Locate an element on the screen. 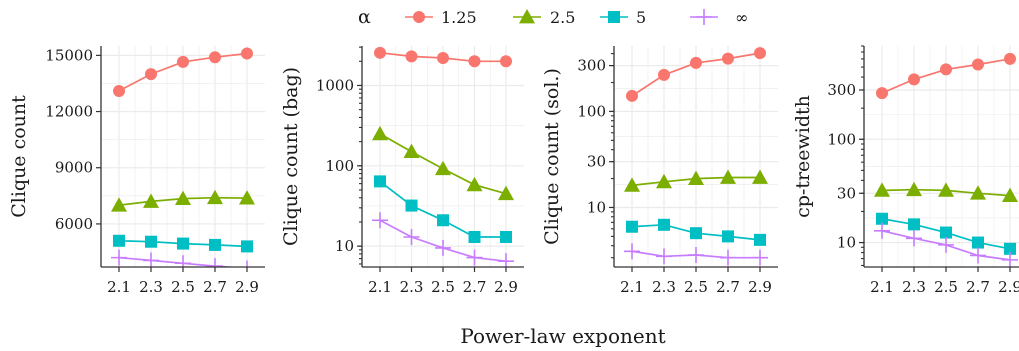  legend: α 1.25 2.5 5 ∞ is located at coordinates (553, 17).